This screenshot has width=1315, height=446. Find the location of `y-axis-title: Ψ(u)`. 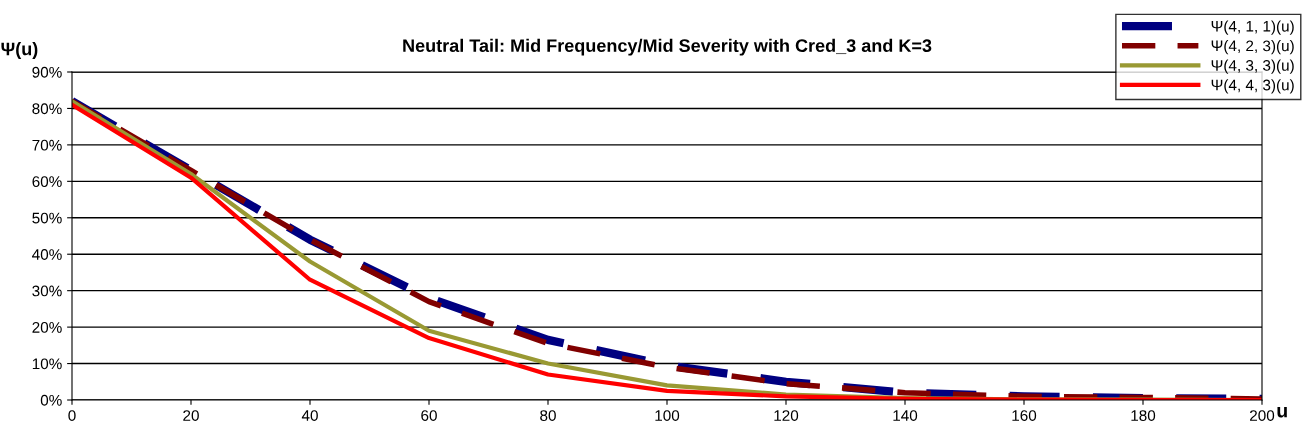

y-axis-title: Ψ(u) is located at coordinates (19, 50).